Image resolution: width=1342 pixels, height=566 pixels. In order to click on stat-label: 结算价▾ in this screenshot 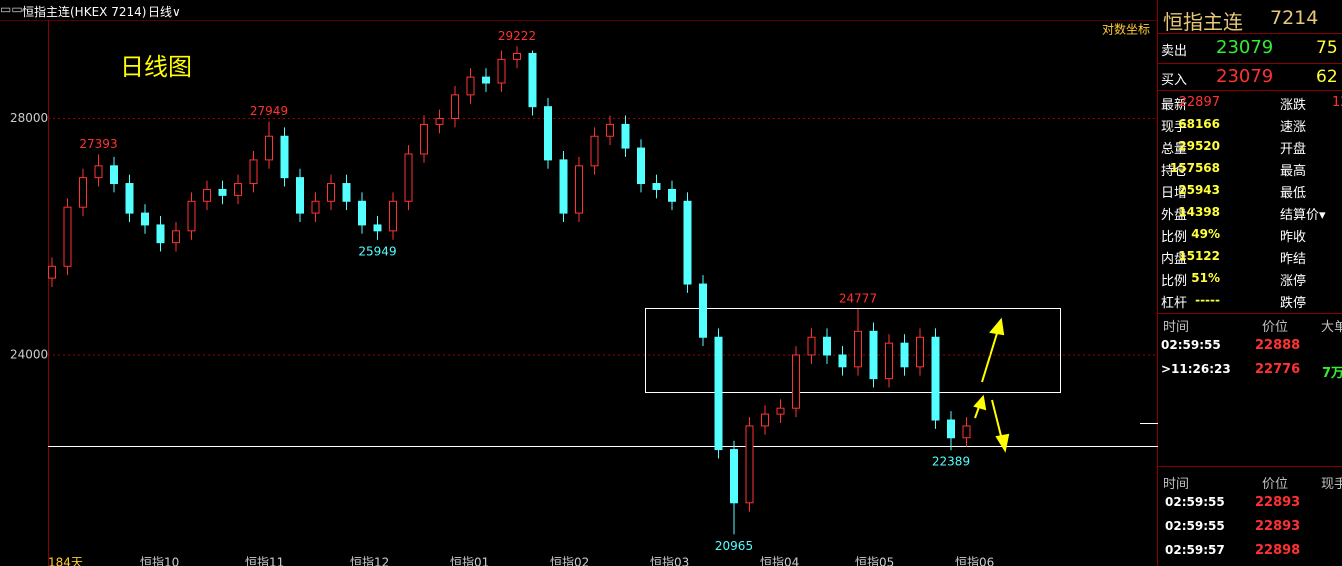, I will do `click(1303, 215)`.